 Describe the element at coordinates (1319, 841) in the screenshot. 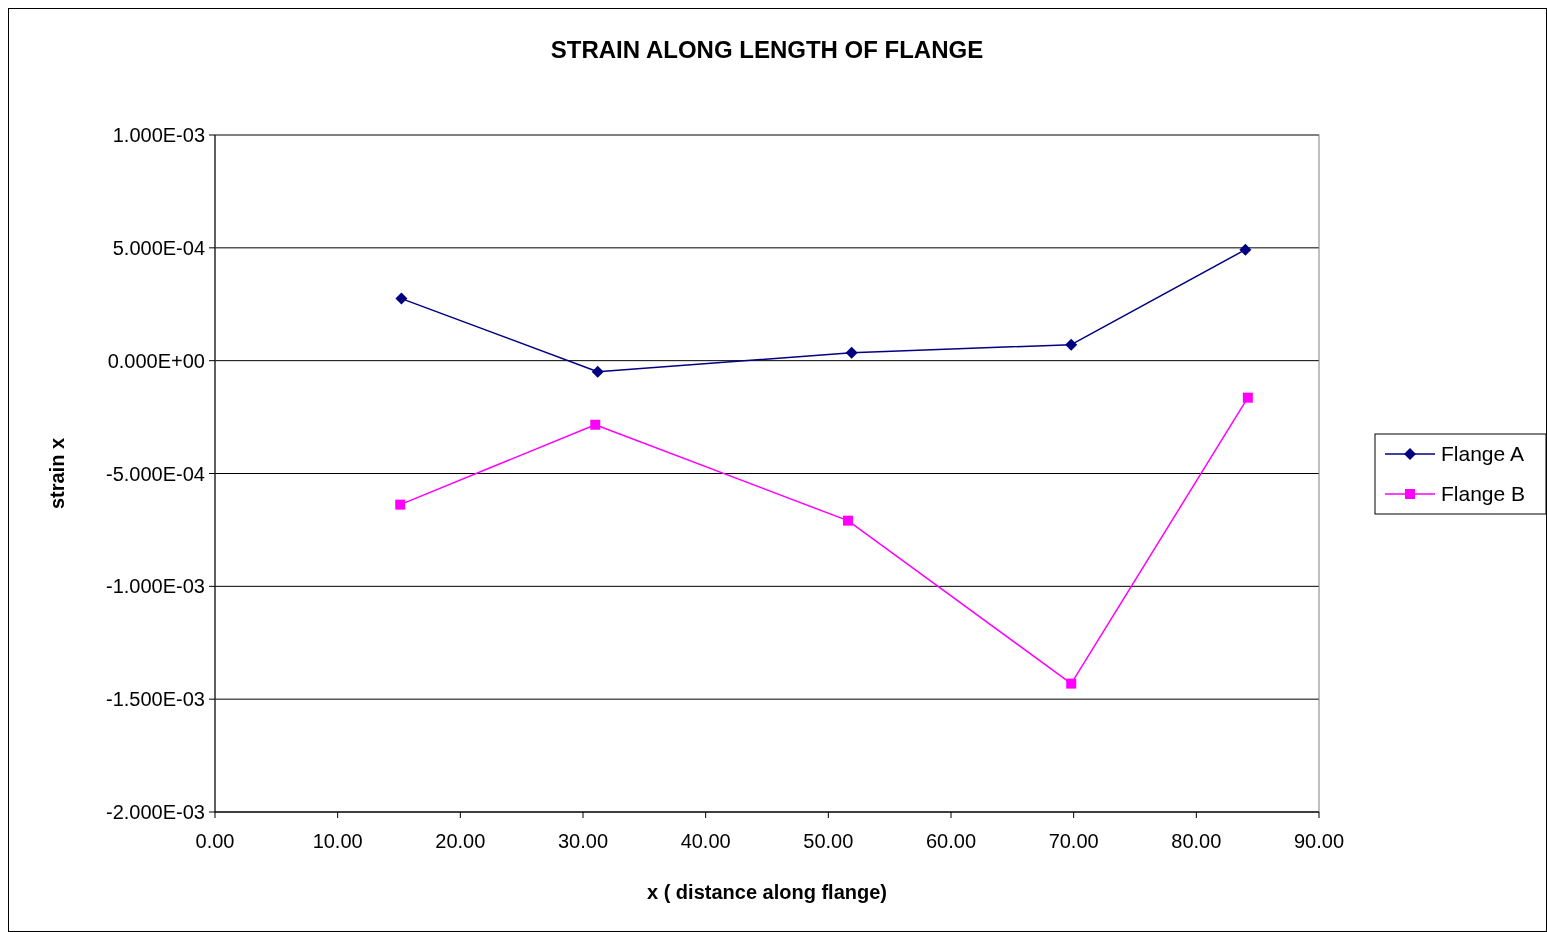

I see `x-tick-label: 90.00` at that location.